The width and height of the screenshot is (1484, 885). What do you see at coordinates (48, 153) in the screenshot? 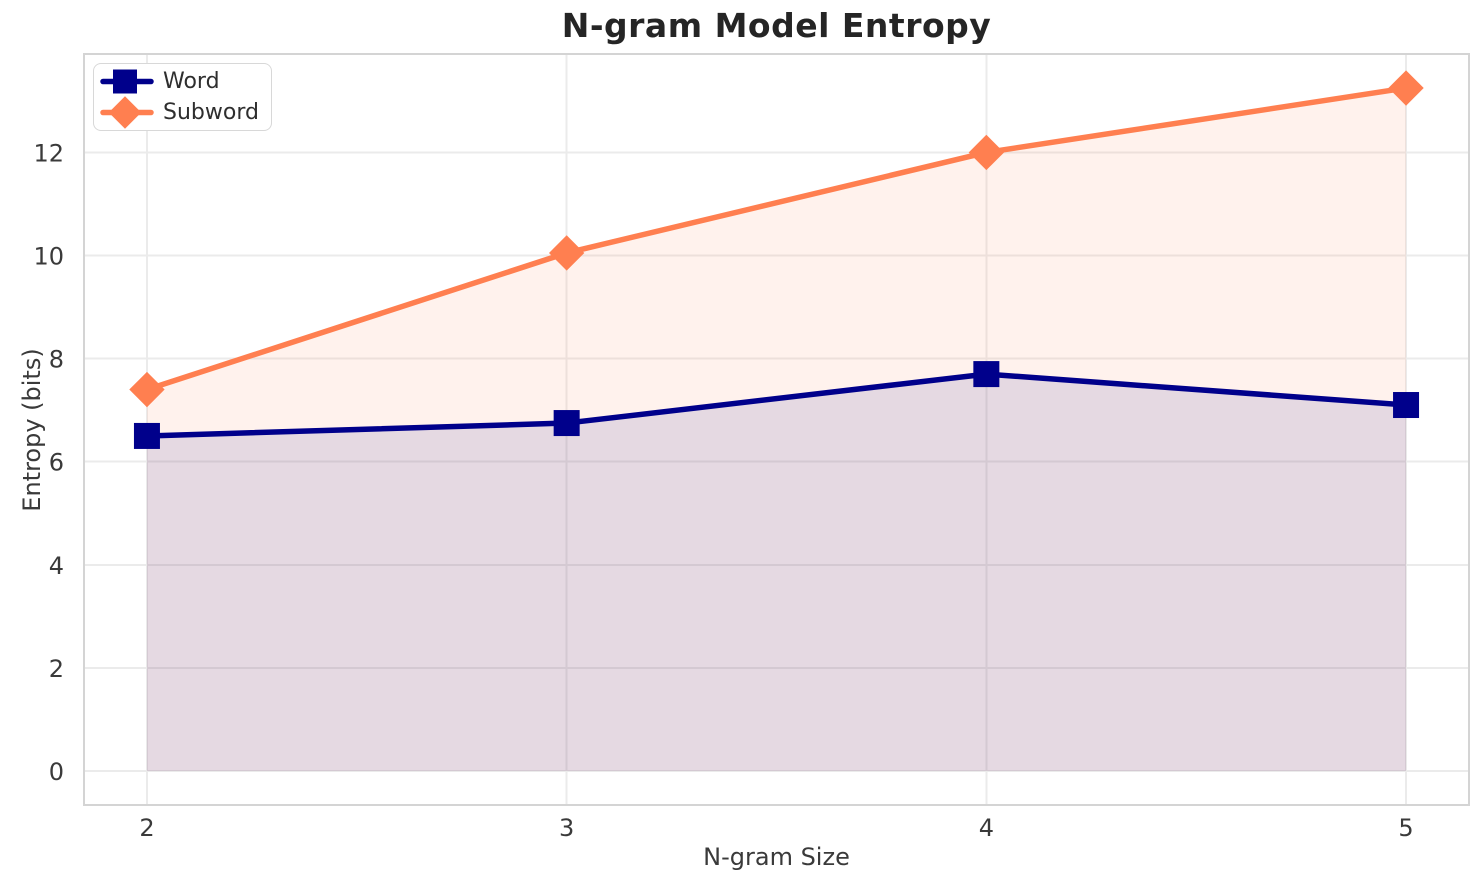
I see `y-tick-label: 12` at bounding box center [48, 153].